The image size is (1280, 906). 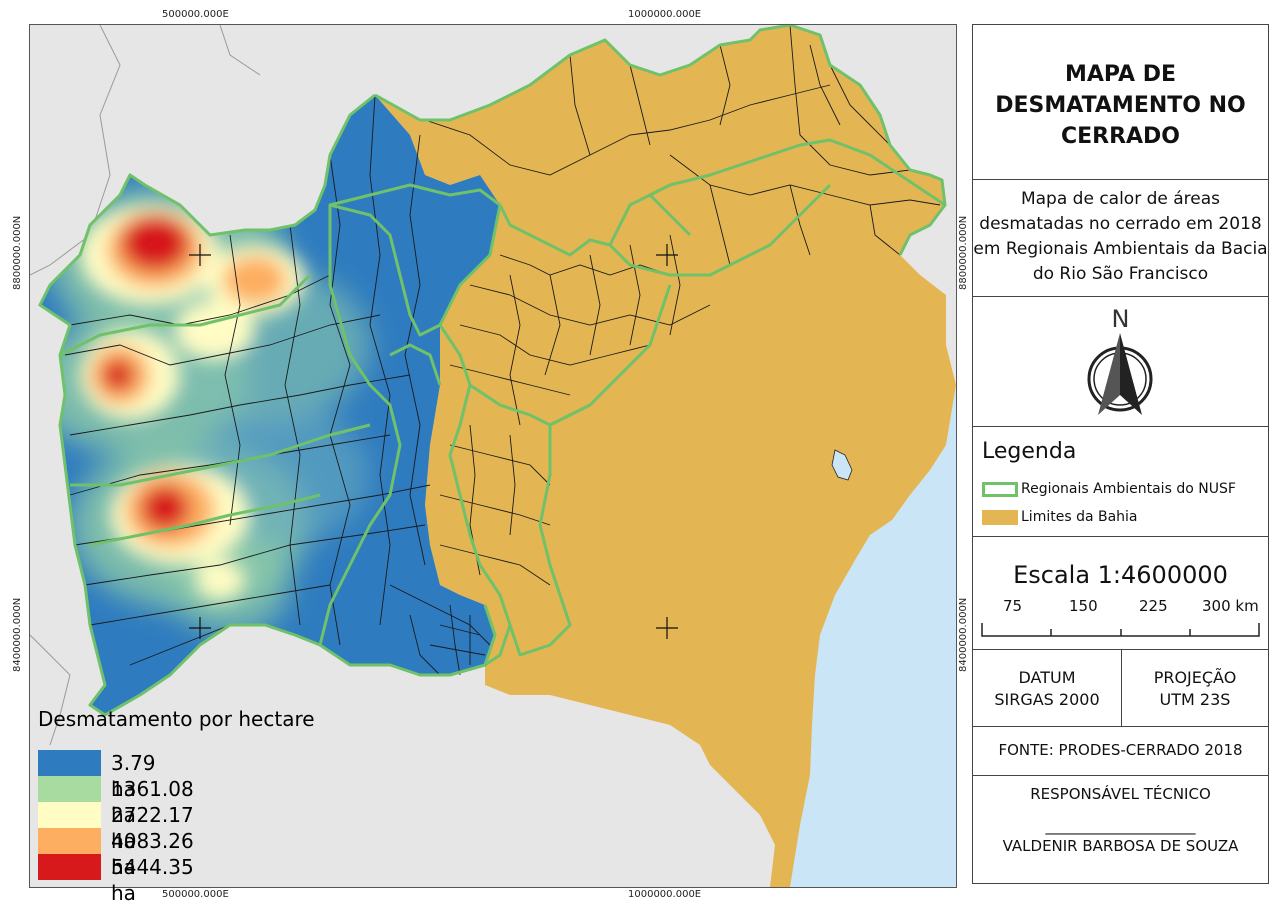 What do you see at coordinates (1120, 374) in the screenshot?
I see `north-arrow-icon` at bounding box center [1120, 374].